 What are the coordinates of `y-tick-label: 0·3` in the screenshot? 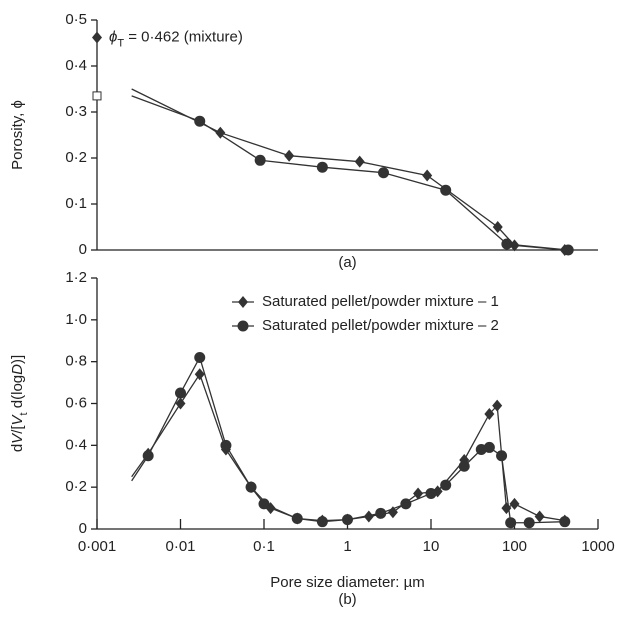 It's located at (76, 111).